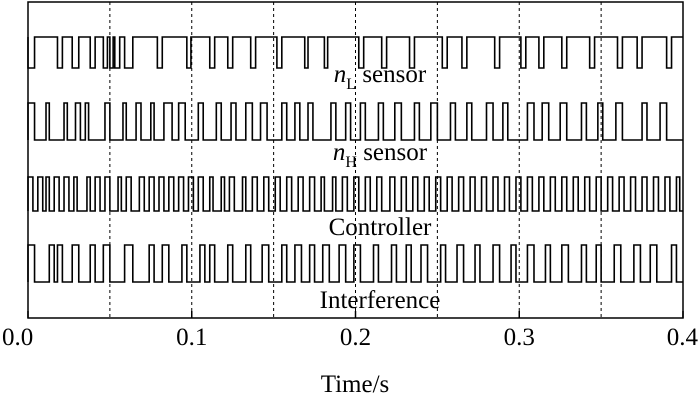 This screenshot has width=700, height=403. What do you see at coordinates (519, 337) in the screenshot?
I see `x-tick-label: 0.3` at bounding box center [519, 337].